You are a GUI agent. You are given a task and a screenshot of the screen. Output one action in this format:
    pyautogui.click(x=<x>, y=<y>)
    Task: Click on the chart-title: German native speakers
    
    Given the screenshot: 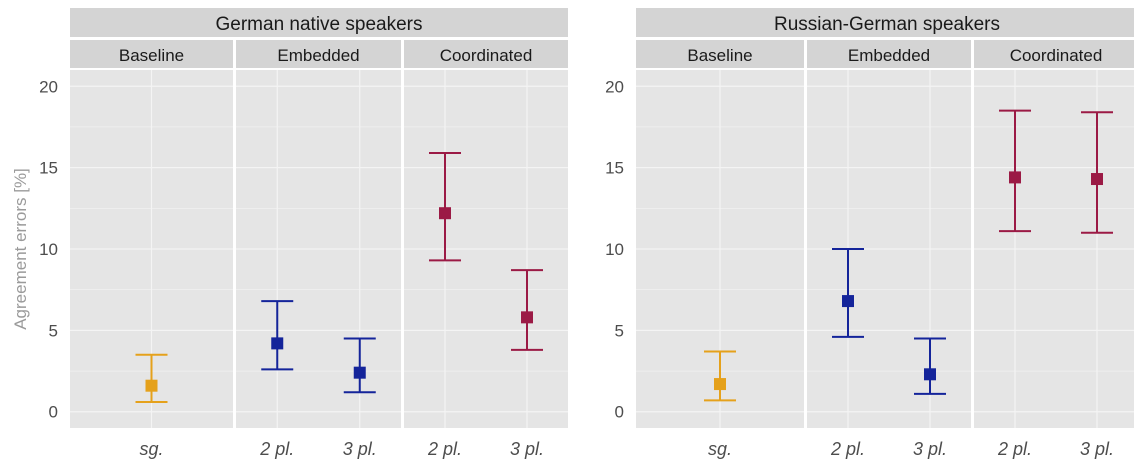 What is the action you would take?
    pyautogui.click(x=319, y=24)
    